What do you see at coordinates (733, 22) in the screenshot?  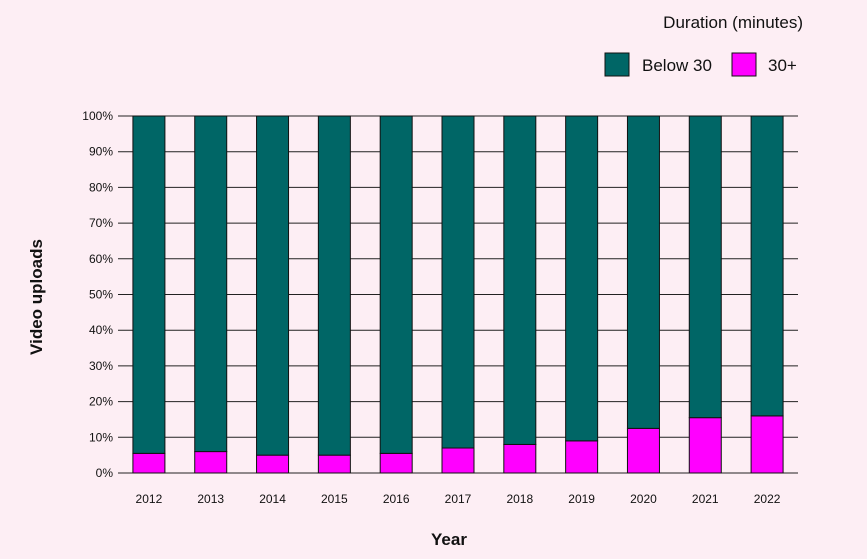 I see `legend-title: Duration (minutes)` at bounding box center [733, 22].